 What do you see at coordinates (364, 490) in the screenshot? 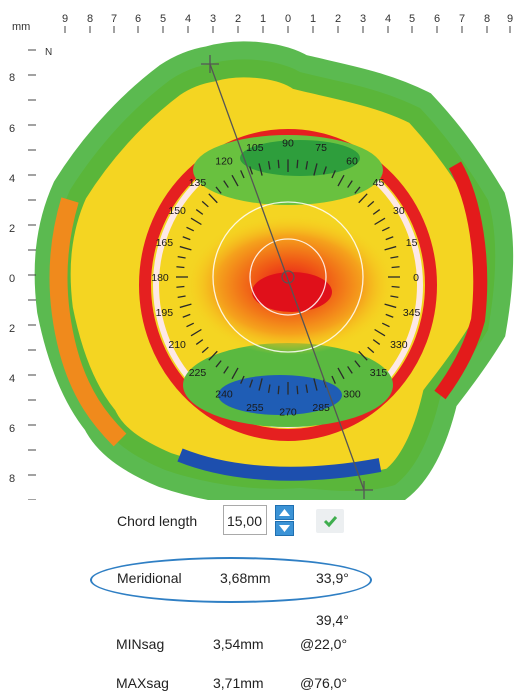
I see `meridian-handle-bottom` at bounding box center [364, 490].